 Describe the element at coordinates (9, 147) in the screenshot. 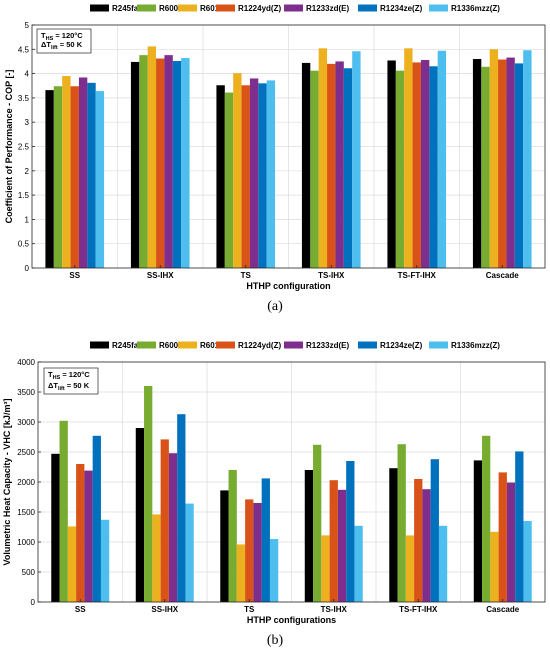

I see `y-axis-label: Coefficient of Performance - COP [-]` at that location.